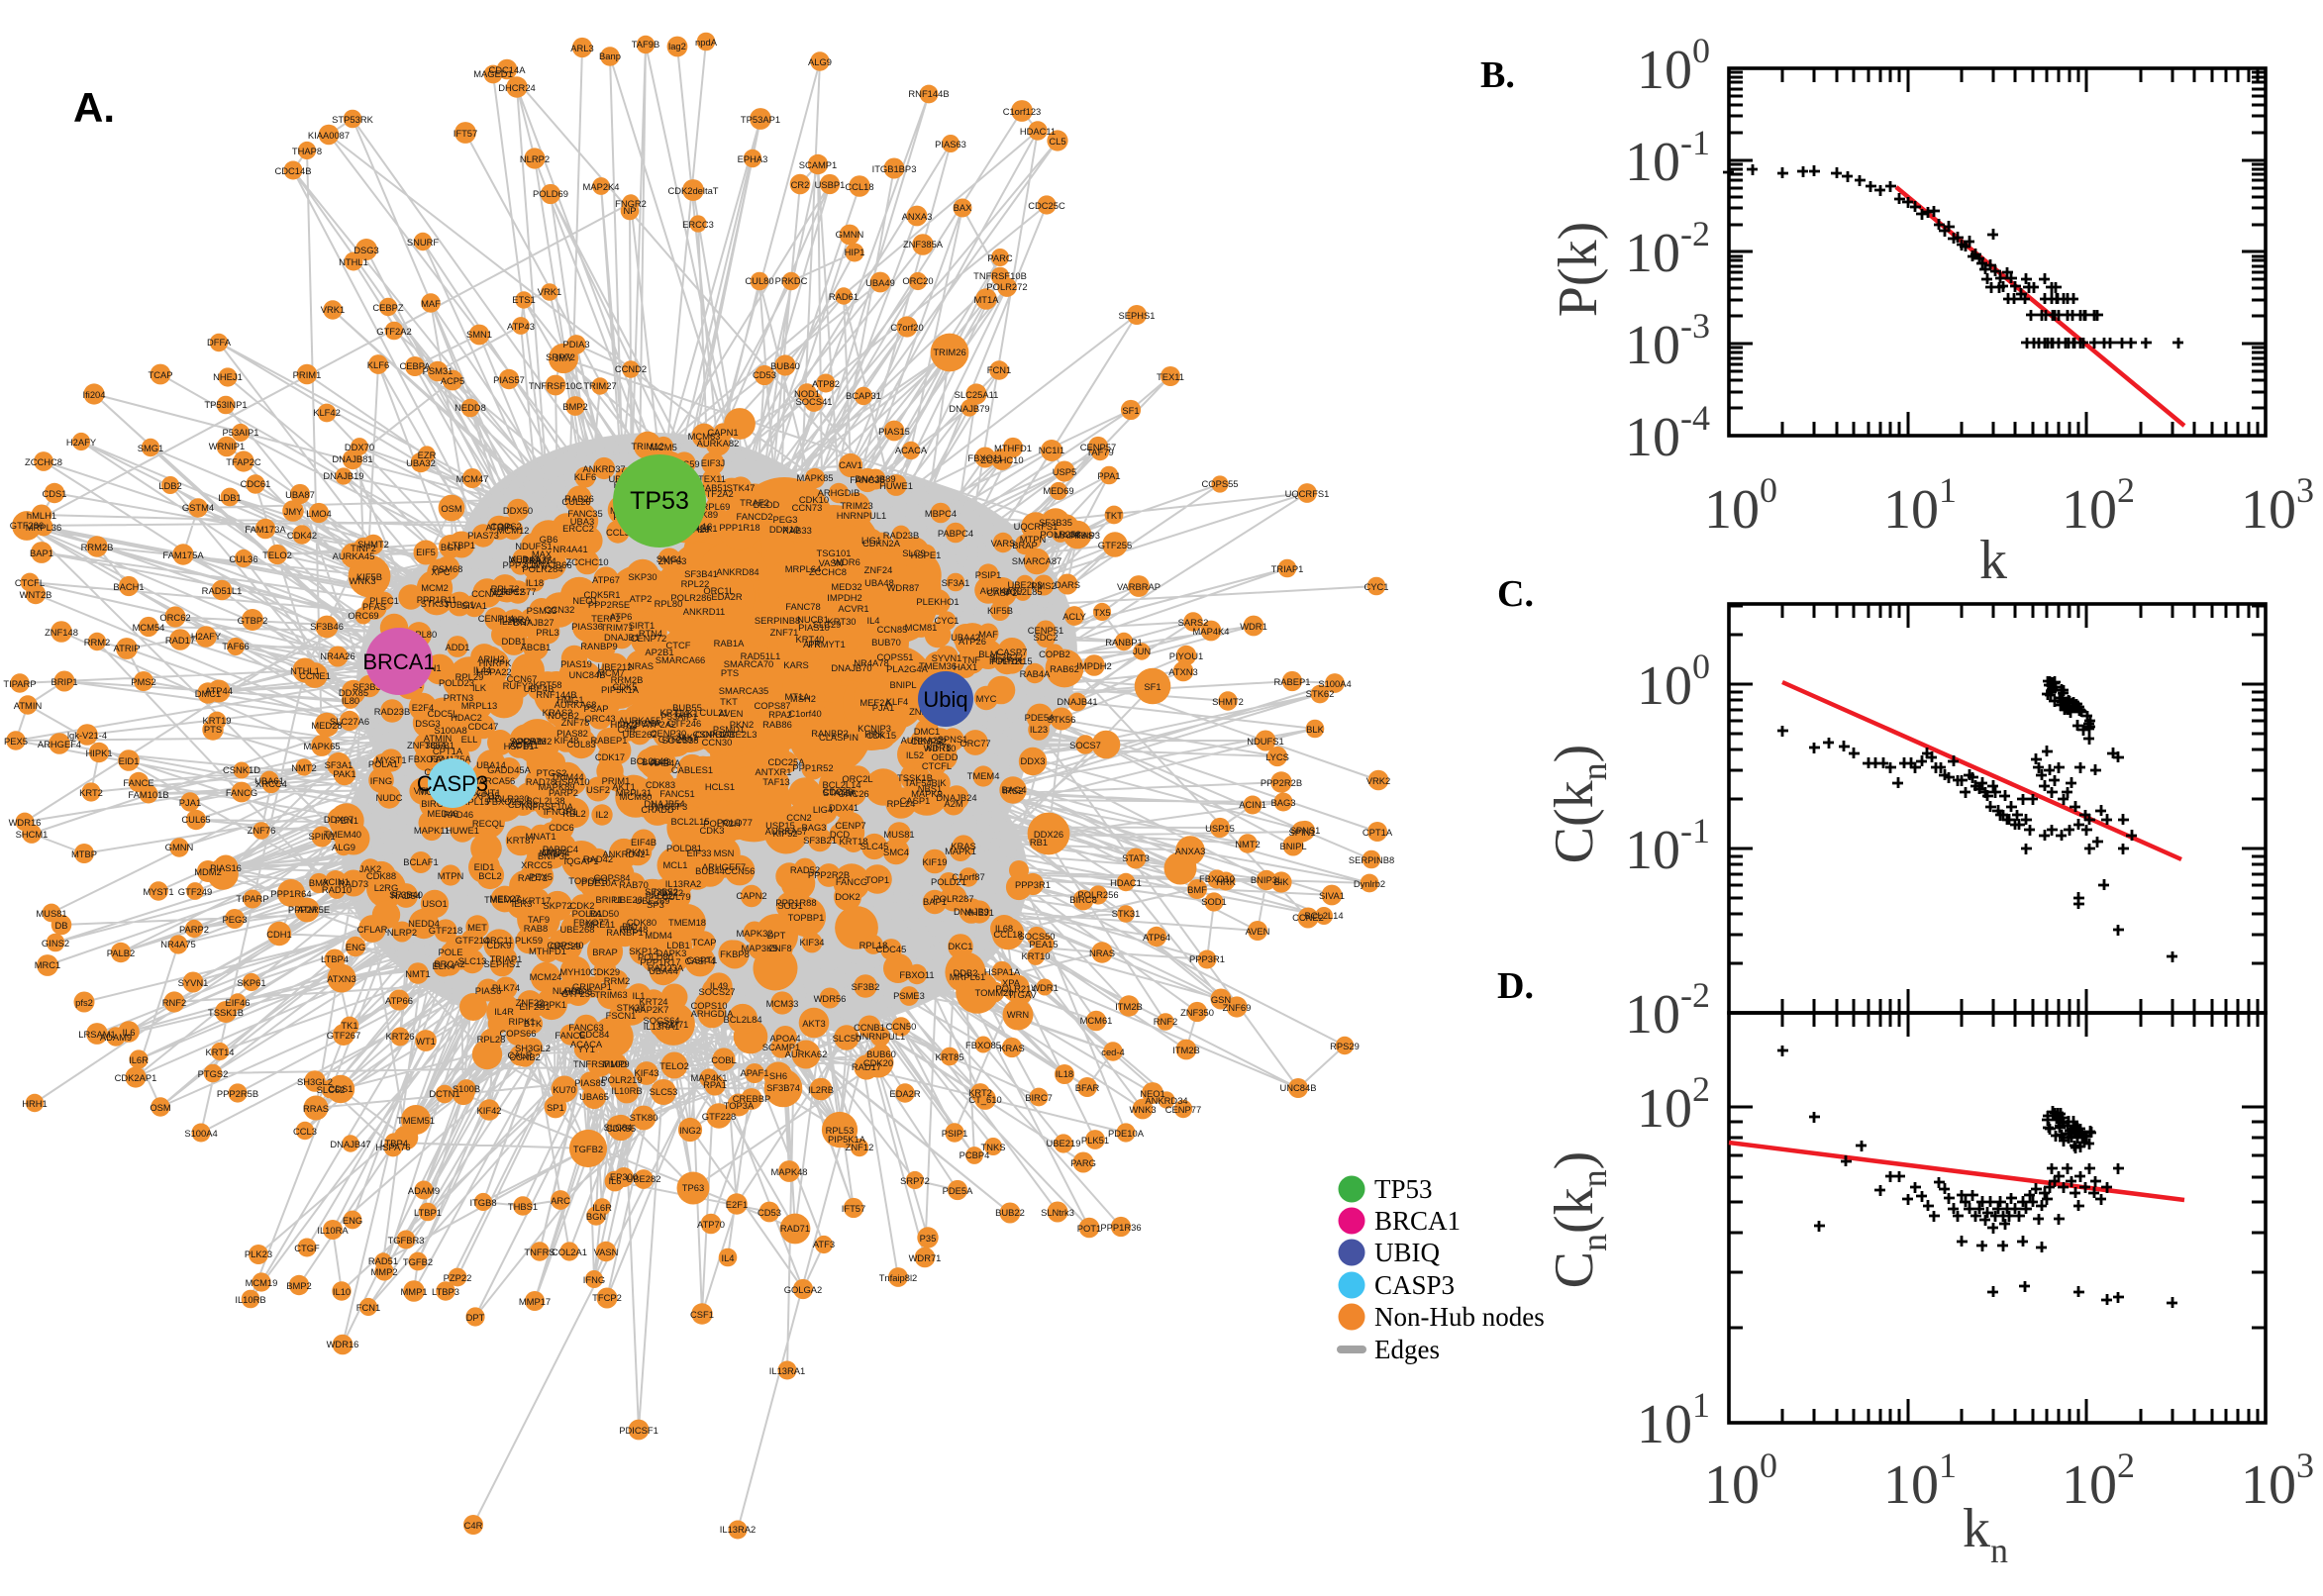 The width and height of the screenshot is (2323, 1596). What do you see at coordinates (227, 446) in the screenshot?
I see `svg-text: WRNIP1` at bounding box center [227, 446].